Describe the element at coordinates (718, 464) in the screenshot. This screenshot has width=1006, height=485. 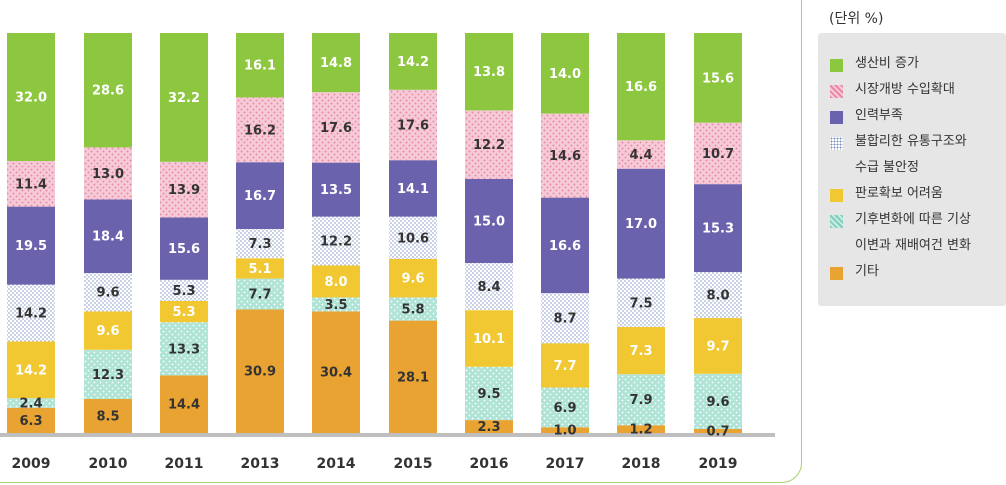
I see `x-tick-label-2019: 2019` at that location.